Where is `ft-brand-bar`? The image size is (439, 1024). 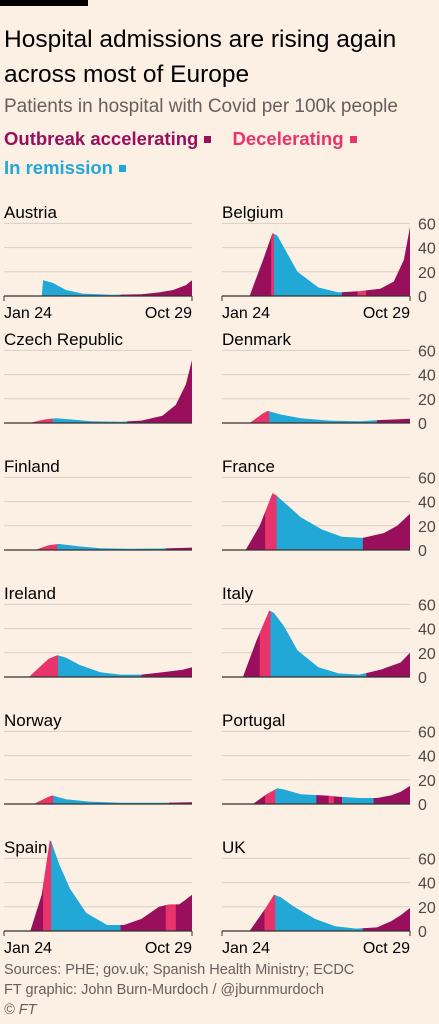 ft-brand-bar is located at coordinates (44, 3).